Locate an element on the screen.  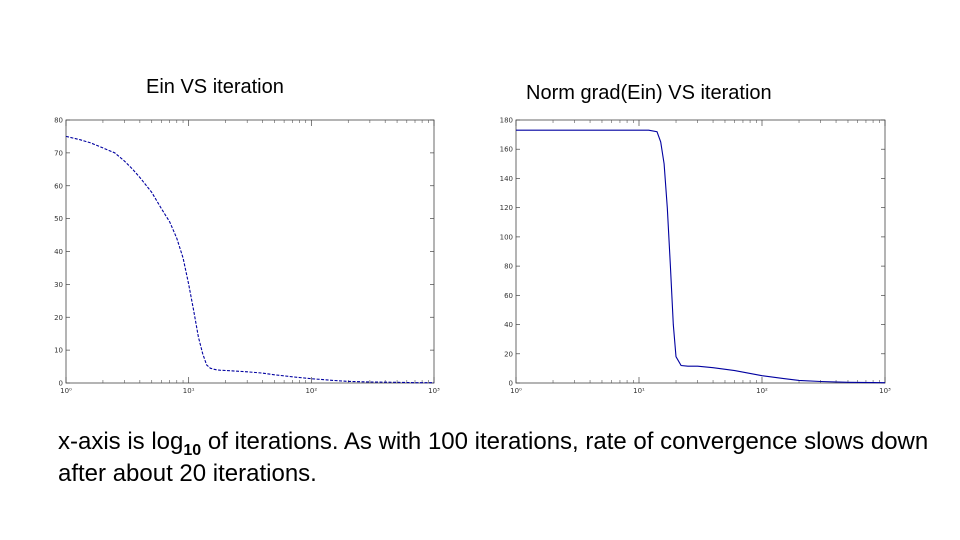
y-tick-label: 180 is located at coordinates (506, 121).